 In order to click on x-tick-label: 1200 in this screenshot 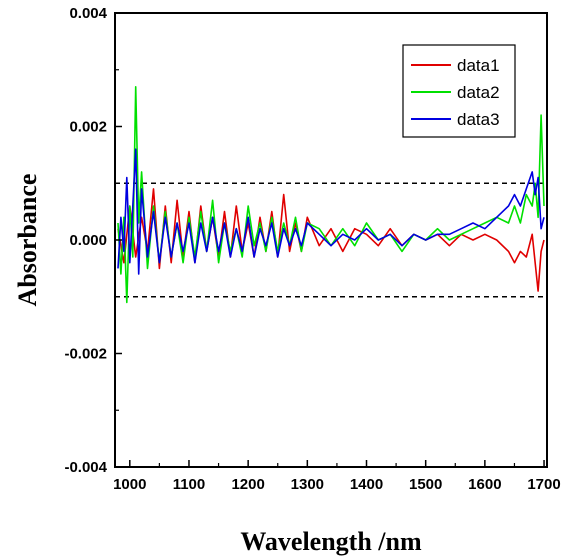, I will do `click(247, 484)`.